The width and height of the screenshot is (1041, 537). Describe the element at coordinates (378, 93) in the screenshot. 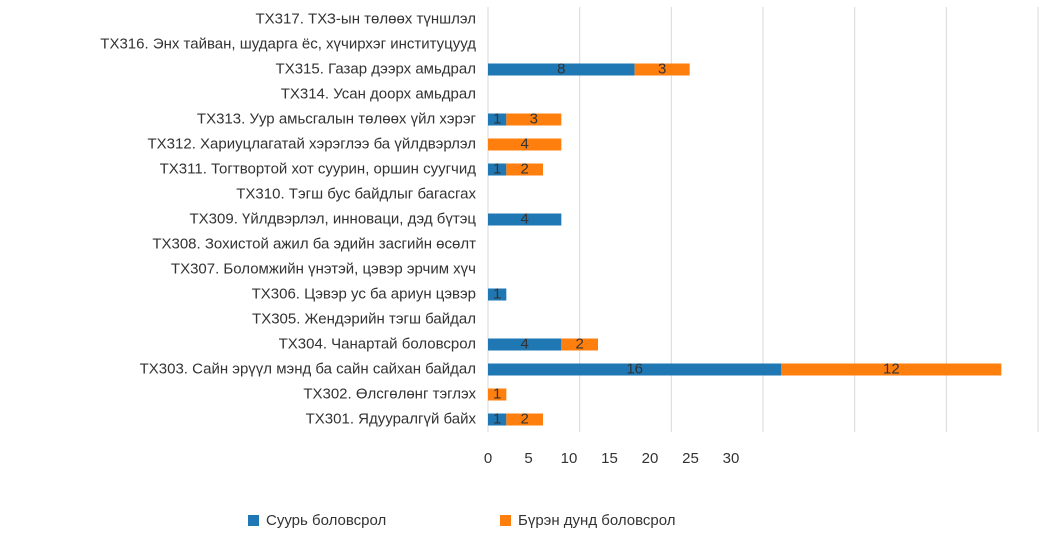

I see `y-tick-label: ТХ314. Усан доорх амьдрал` at that location.